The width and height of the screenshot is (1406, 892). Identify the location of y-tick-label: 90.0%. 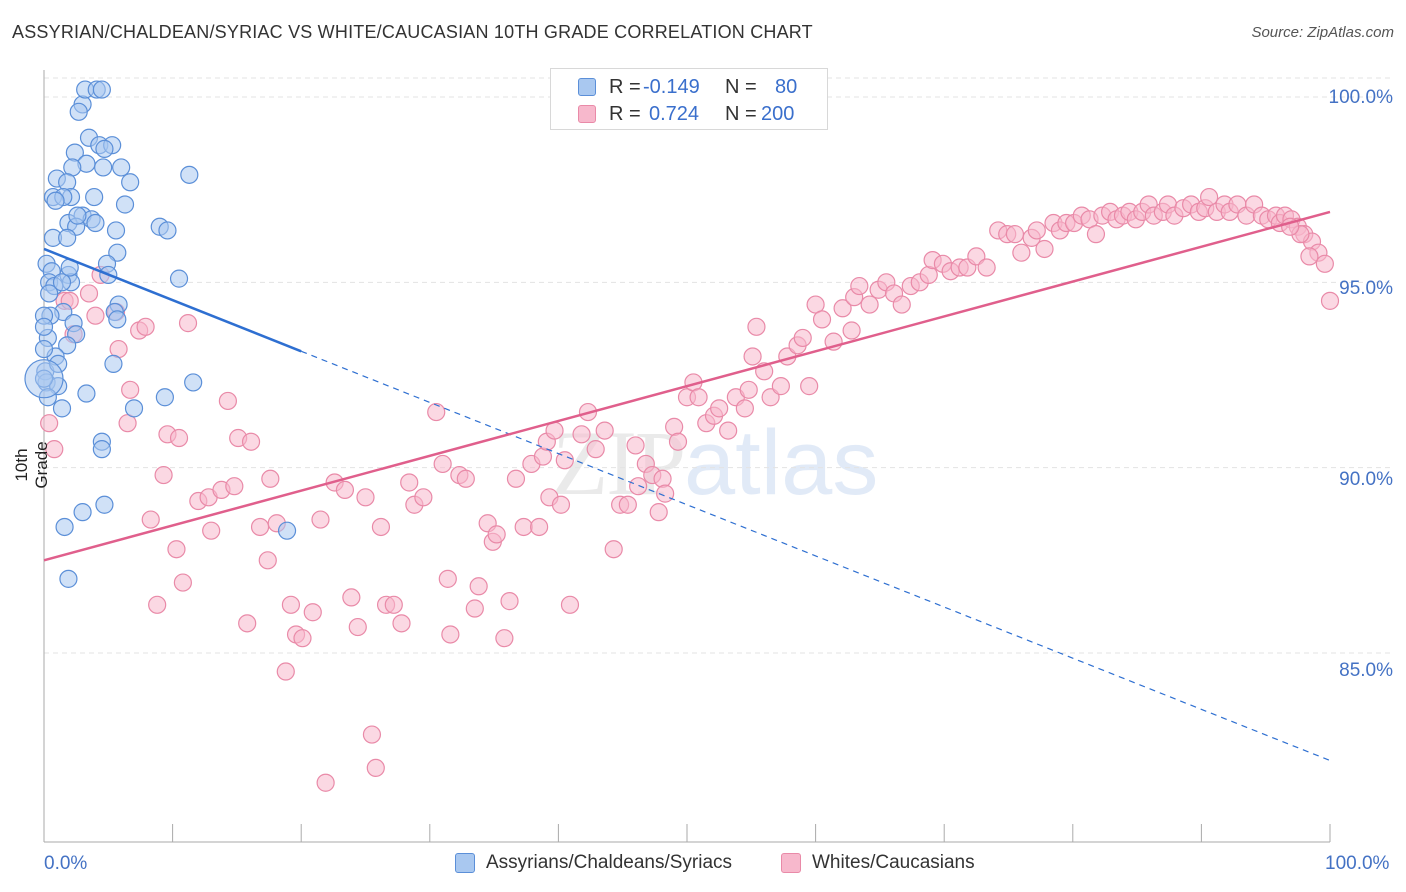
(1366, 479).